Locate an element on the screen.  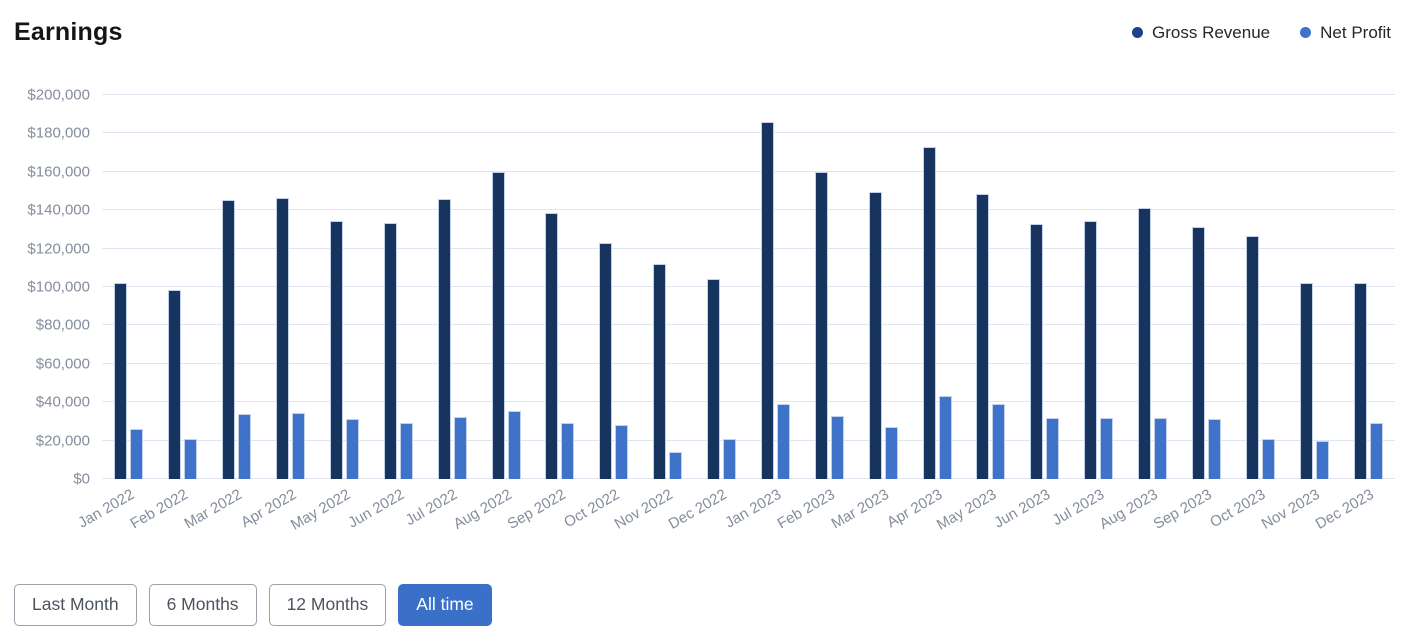
month-group: Jul 2022 is located at coordinates (441, 312).